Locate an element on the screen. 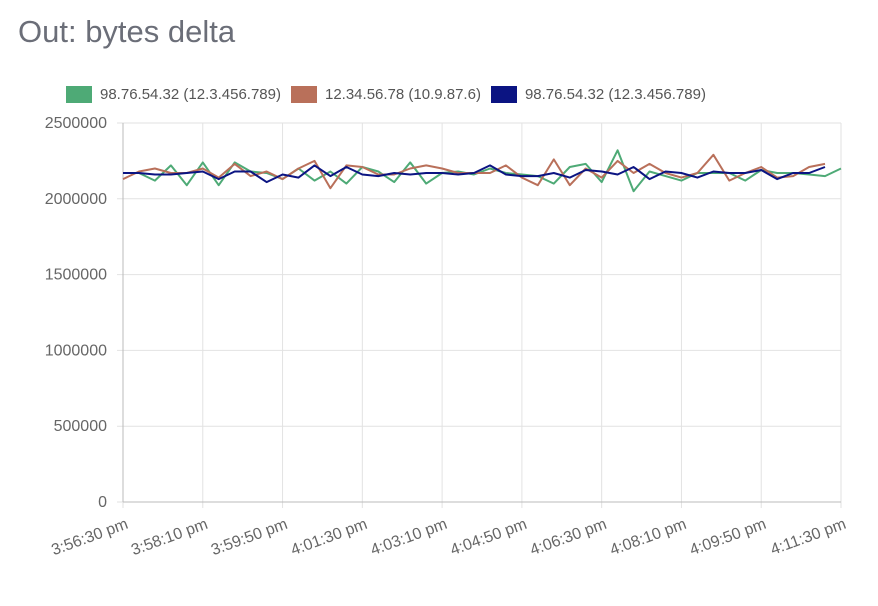 Image resolution: width=878 pixels, height=606 pixels. chart-title: Out: bytes delta is located at coordinates (127, 31).